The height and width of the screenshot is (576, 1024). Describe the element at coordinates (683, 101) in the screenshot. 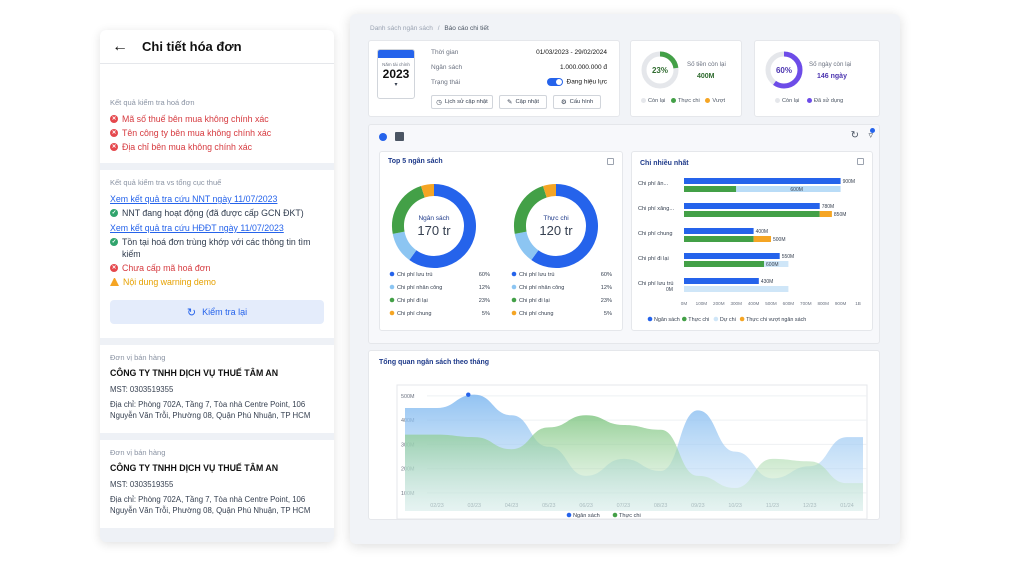

I see `money-legend: Còn lại Thực chi Vượt` at that location.